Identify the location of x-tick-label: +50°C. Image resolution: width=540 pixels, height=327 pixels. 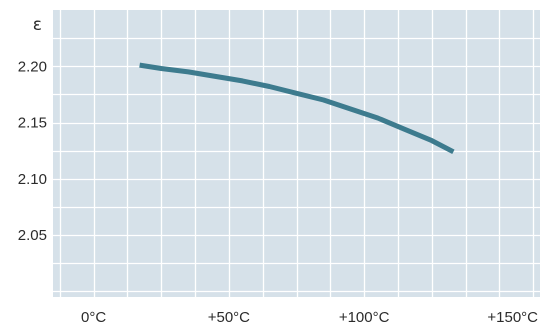
(229, 317).